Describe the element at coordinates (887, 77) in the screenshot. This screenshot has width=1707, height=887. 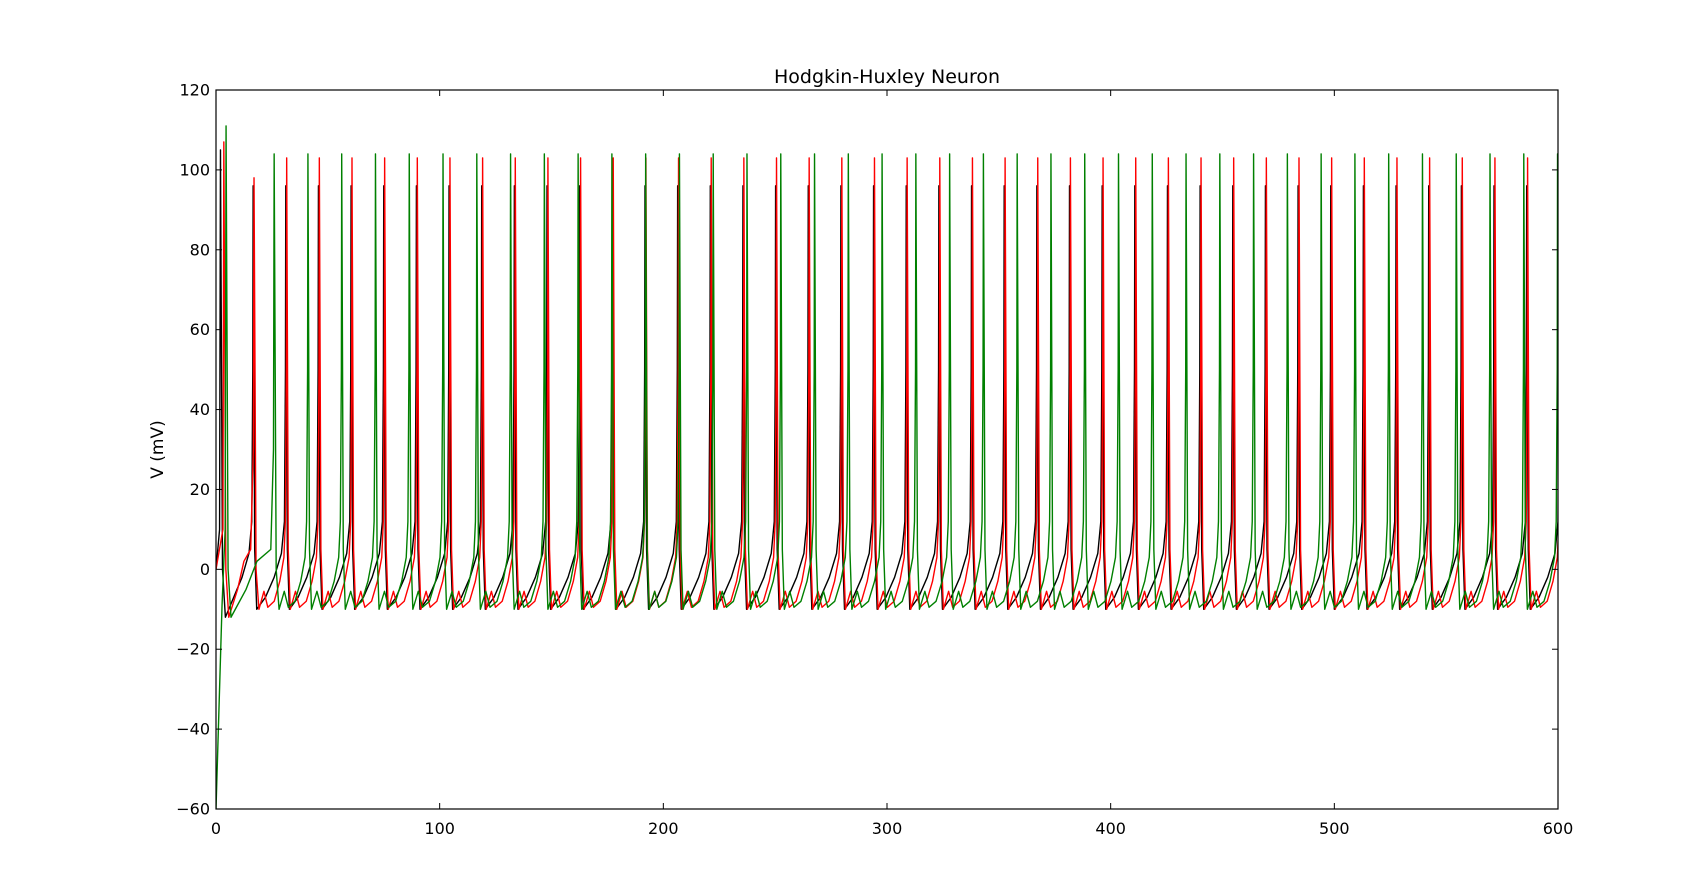
I see `chart-title: Hodgkin-Huxley Neuron` at that location.